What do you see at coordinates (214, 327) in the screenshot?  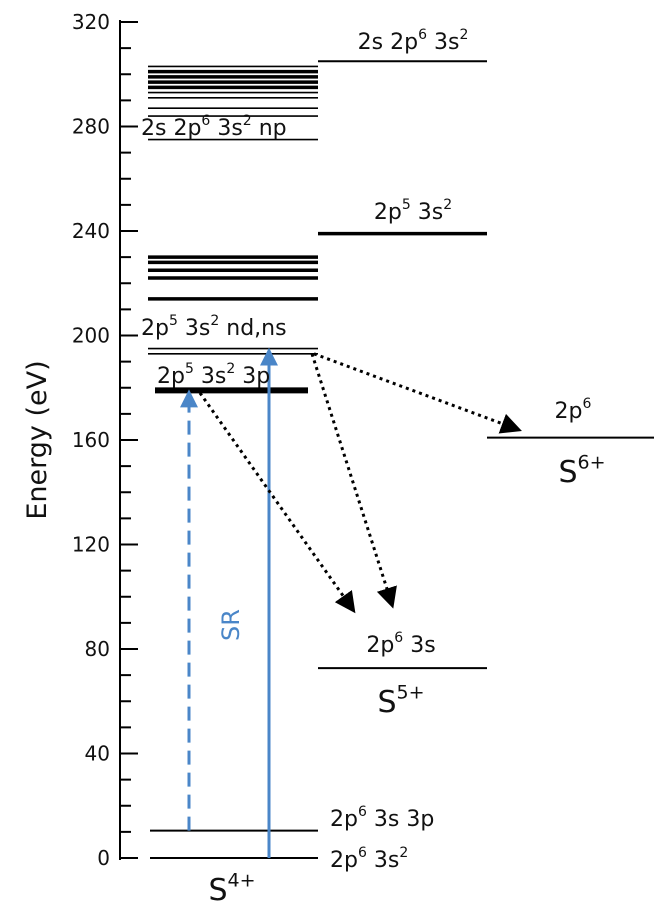 I see `rydberg-ndns-config-label: 2p5​ 3s2​ nd,ns` at bounding box center [214, 327].